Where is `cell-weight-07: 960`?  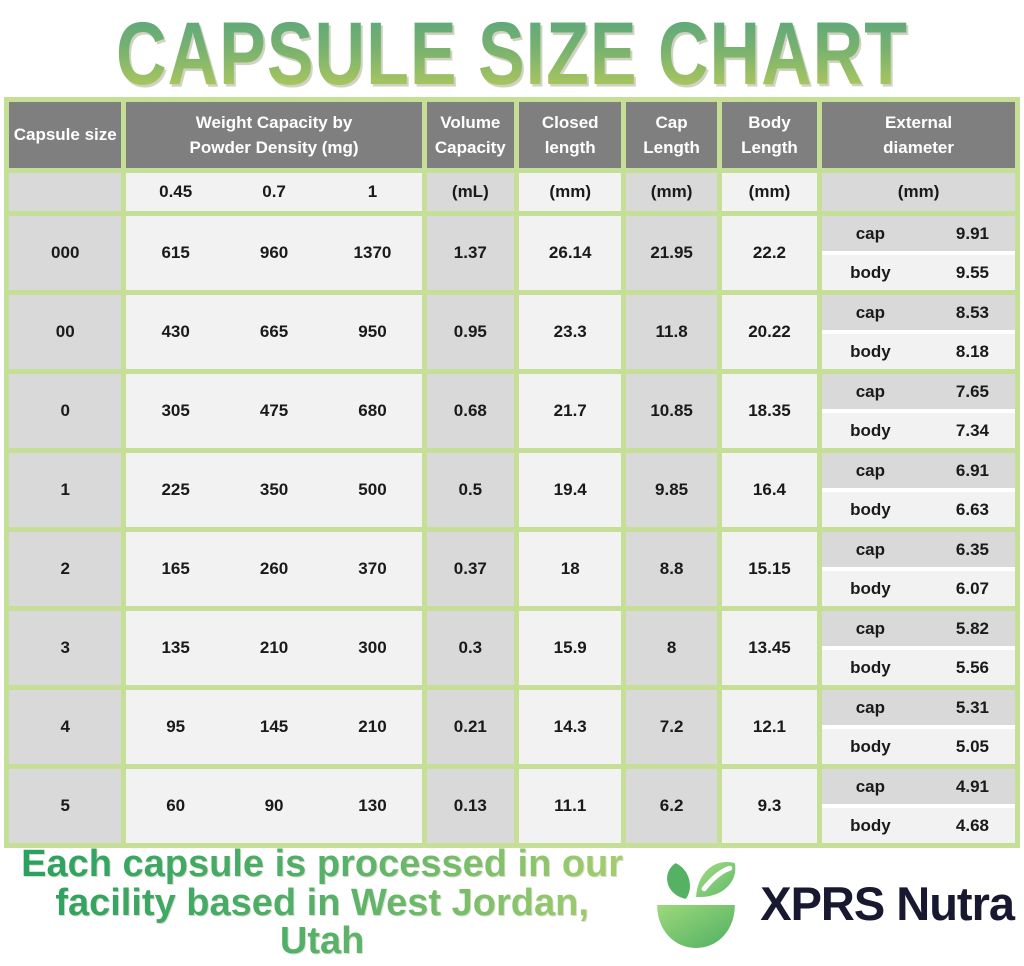
cell-weight-07: 960 is located at coordinates (274, 252).